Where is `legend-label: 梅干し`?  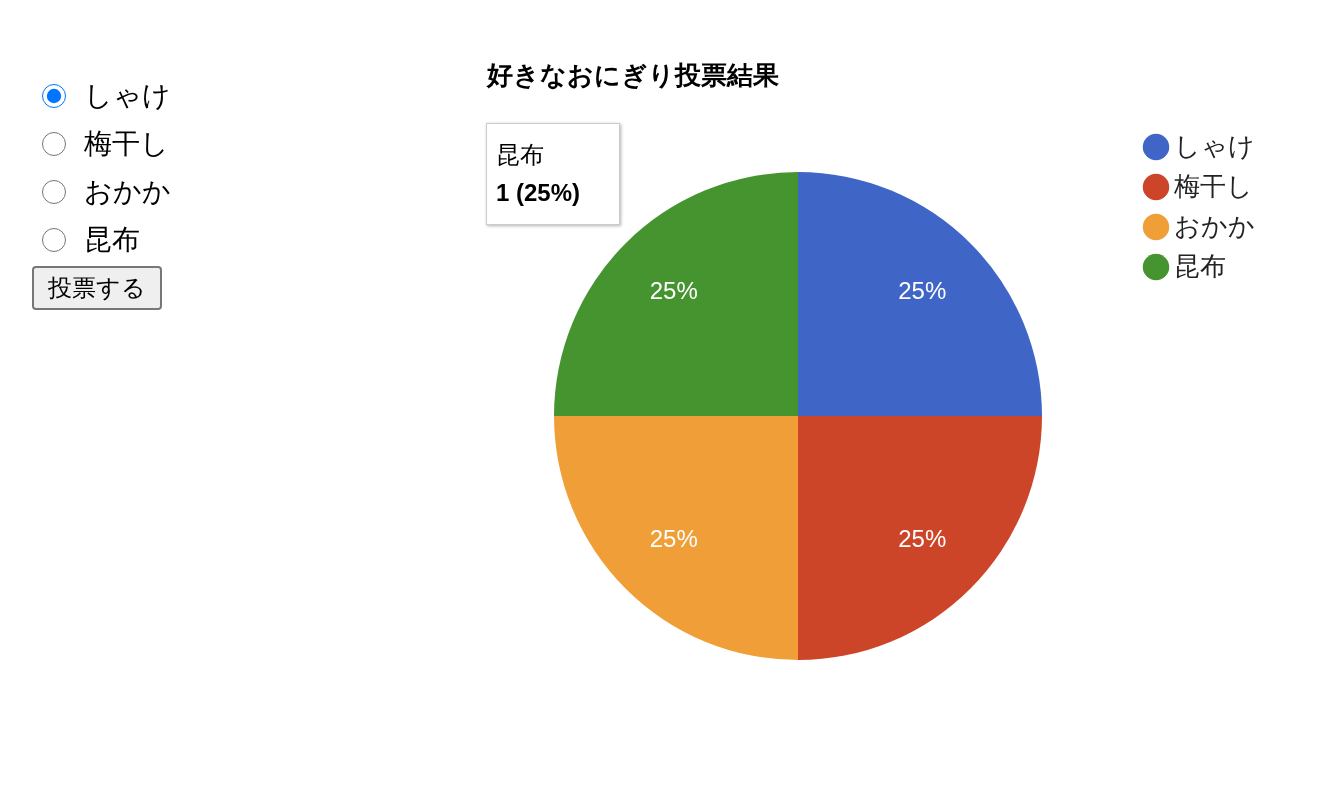
legend-label: 梅干し is located at coordinates (1213, 186).